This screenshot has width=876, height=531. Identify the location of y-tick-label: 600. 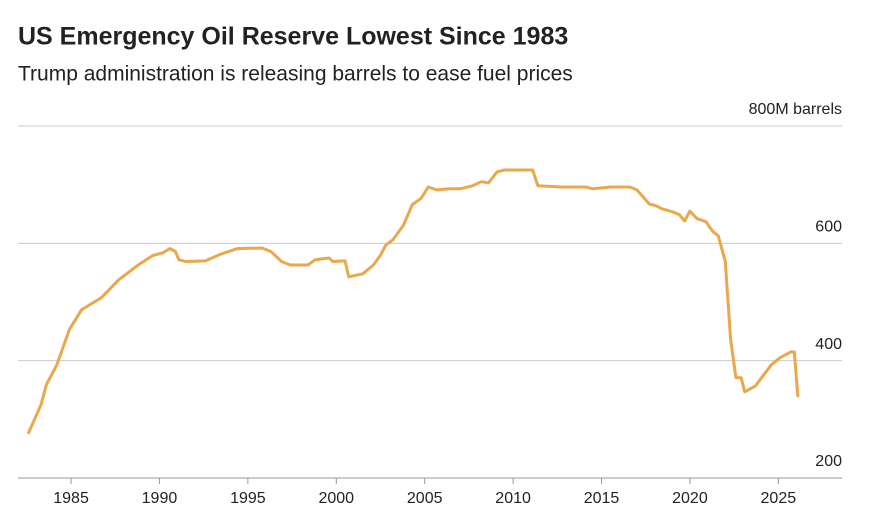
(828, 227).